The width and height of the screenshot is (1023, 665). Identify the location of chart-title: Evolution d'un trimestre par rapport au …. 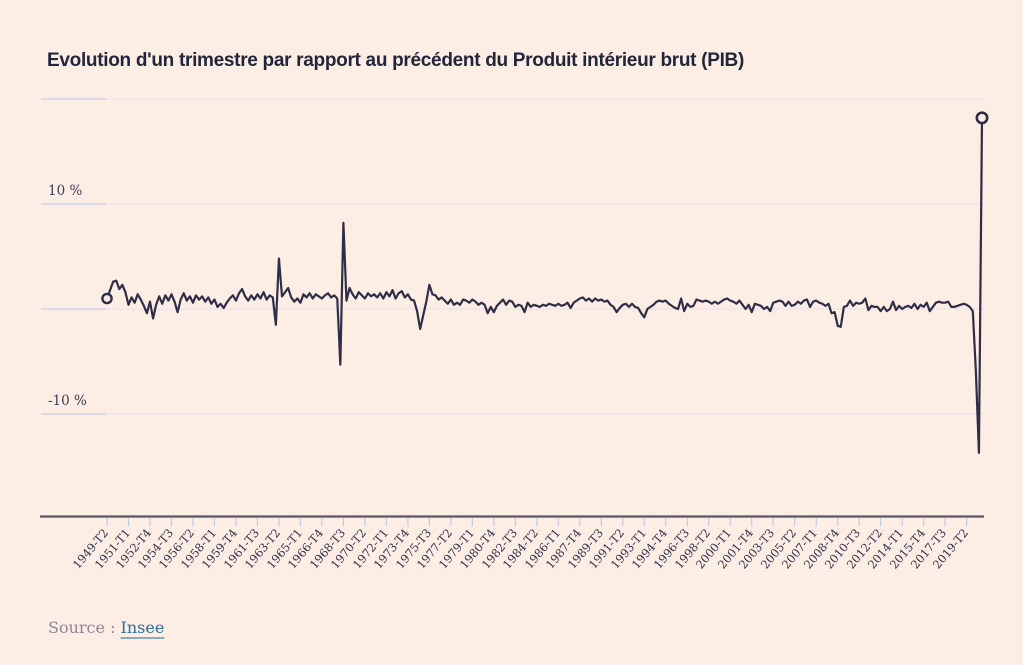
(395, 60).